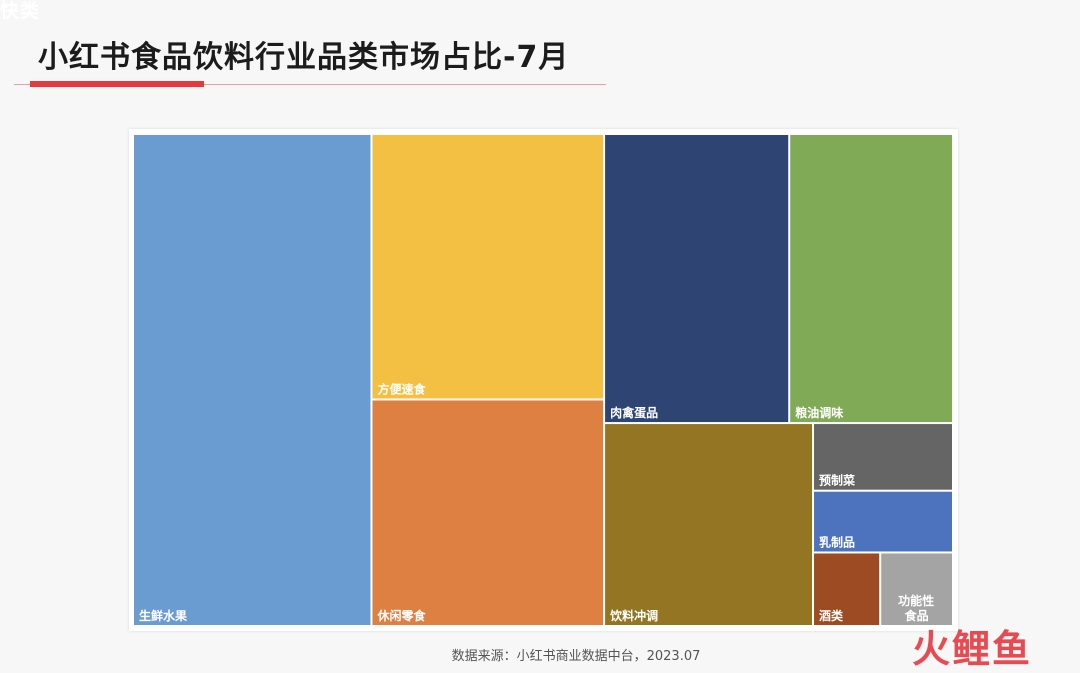 The image size is (1080, 673). What do you see at coordinates (837, 480) in the screenshot?
I see `treemap-label-6: 预制菜` at bounding box center [837, 480].